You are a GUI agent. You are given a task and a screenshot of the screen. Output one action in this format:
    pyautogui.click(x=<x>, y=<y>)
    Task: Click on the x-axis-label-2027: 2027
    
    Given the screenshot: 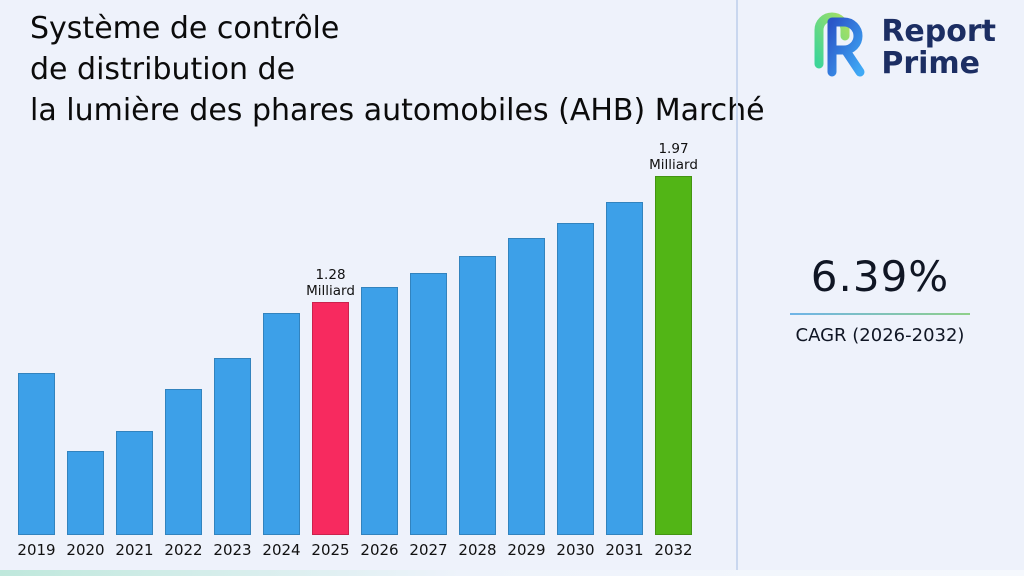 What is the action you would take?
    pyautogui.click(x=428, y=550)
    